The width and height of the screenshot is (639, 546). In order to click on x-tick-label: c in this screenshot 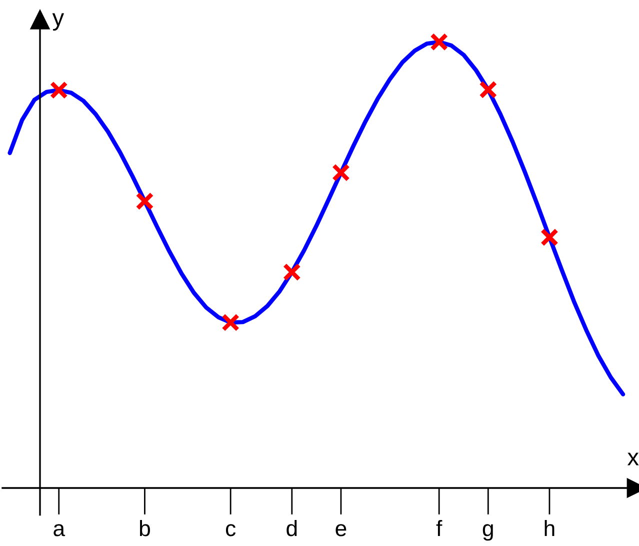, I will do `click(231, 530)`.